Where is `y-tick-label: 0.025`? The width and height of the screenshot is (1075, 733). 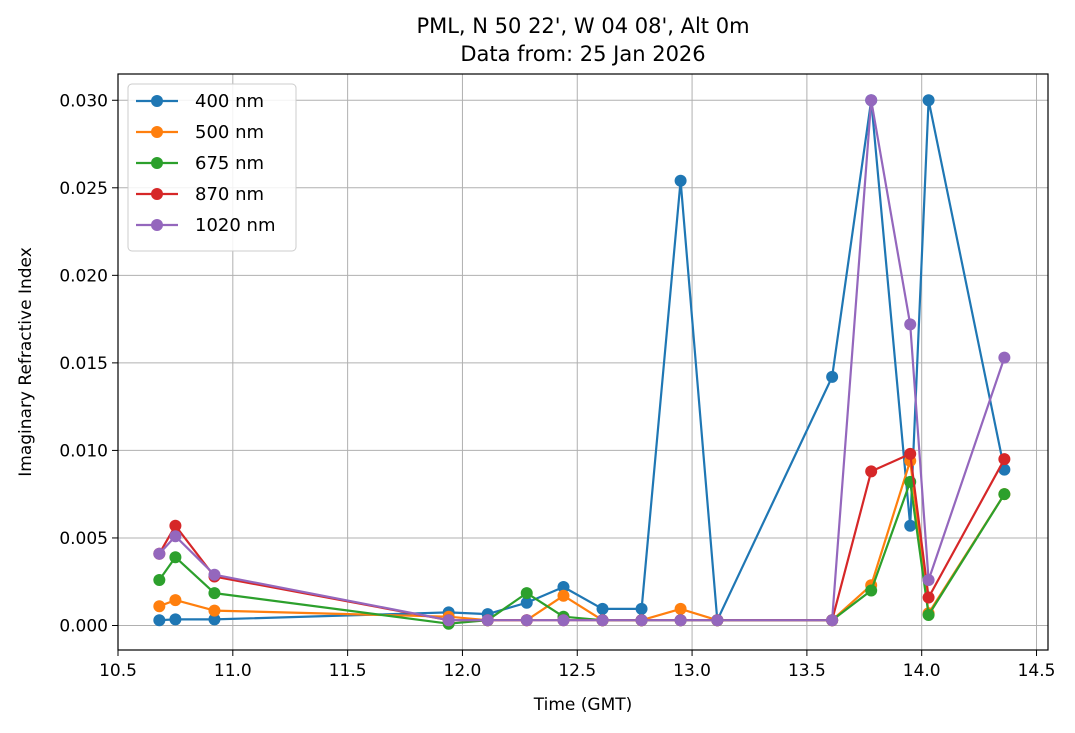 y-tick-label: 0.025 is located at coordinates (83, 189).